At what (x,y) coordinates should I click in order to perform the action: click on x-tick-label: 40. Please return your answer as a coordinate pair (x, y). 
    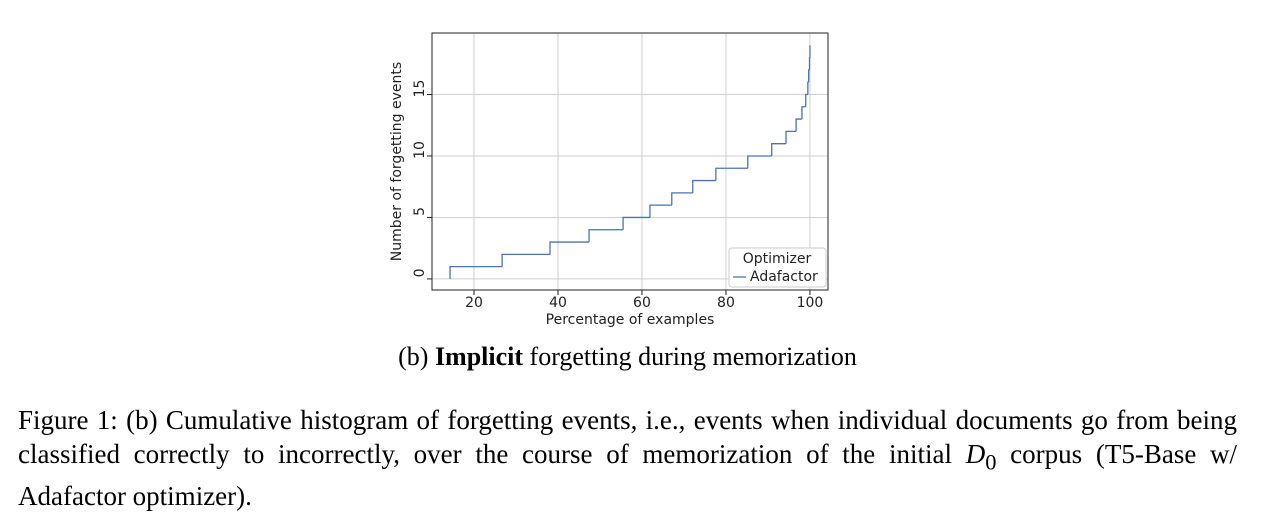
    Looking at the image, I should click on (558, 303).